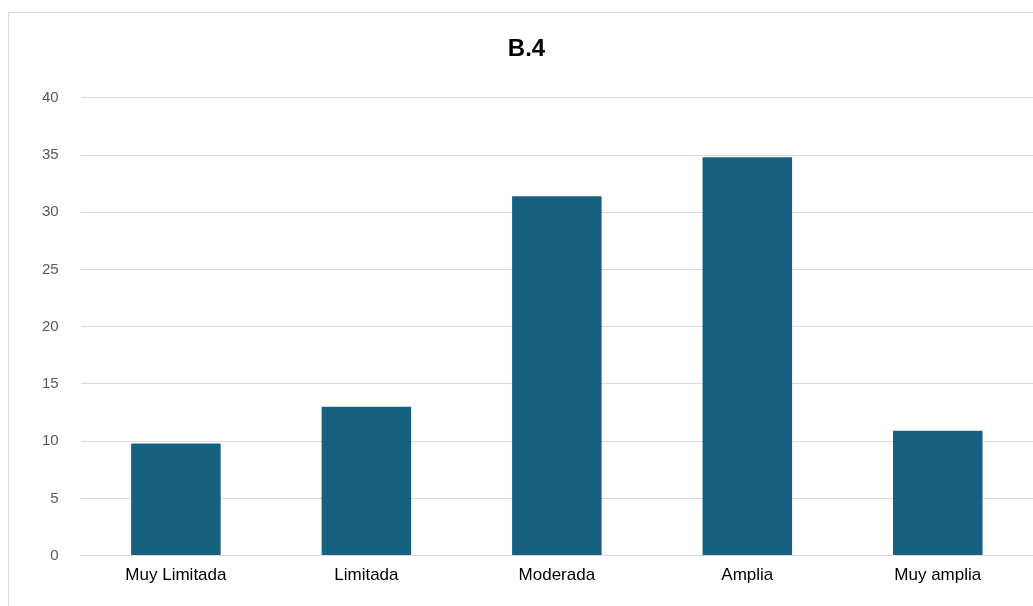 This screenshot has width=1033, height=606. What do you see at coordinates (557, 575) in the screenshot?
I see `x-tick-label: Moderada` at bounding box center [557, 575].